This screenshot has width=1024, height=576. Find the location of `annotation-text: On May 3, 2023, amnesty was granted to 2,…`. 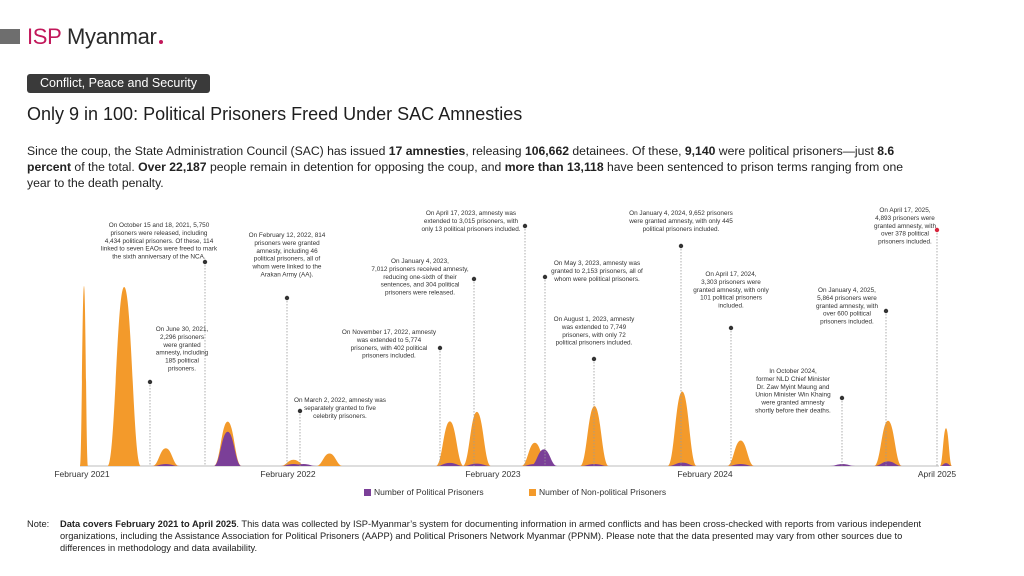

annotation-text: On May 3, 2023, amnesty was granted to 2,… is located at coordinates (597, 271).